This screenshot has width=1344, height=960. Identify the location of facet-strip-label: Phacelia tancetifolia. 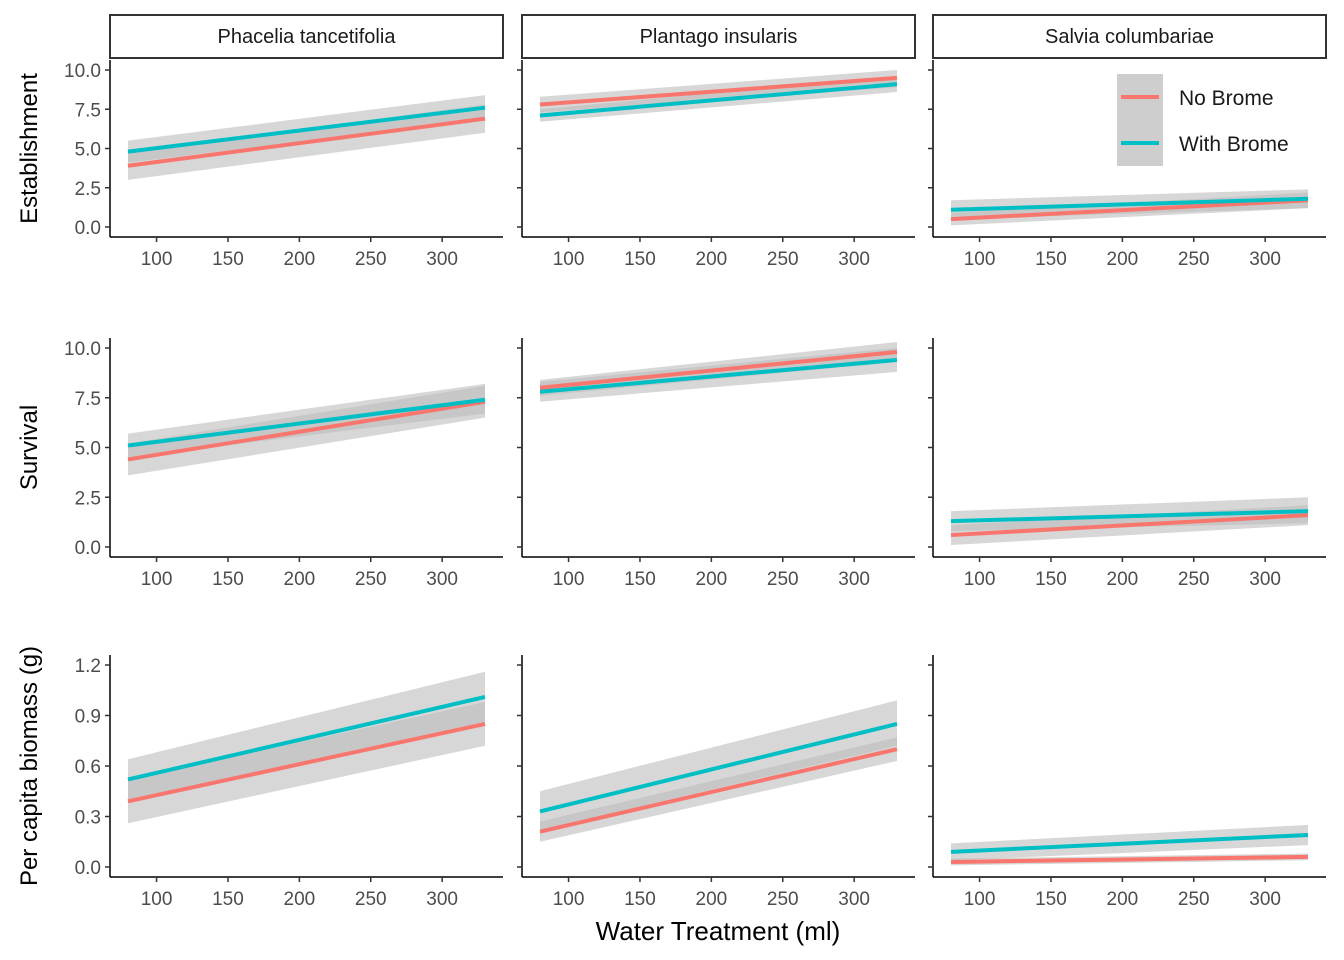
(307, 37).